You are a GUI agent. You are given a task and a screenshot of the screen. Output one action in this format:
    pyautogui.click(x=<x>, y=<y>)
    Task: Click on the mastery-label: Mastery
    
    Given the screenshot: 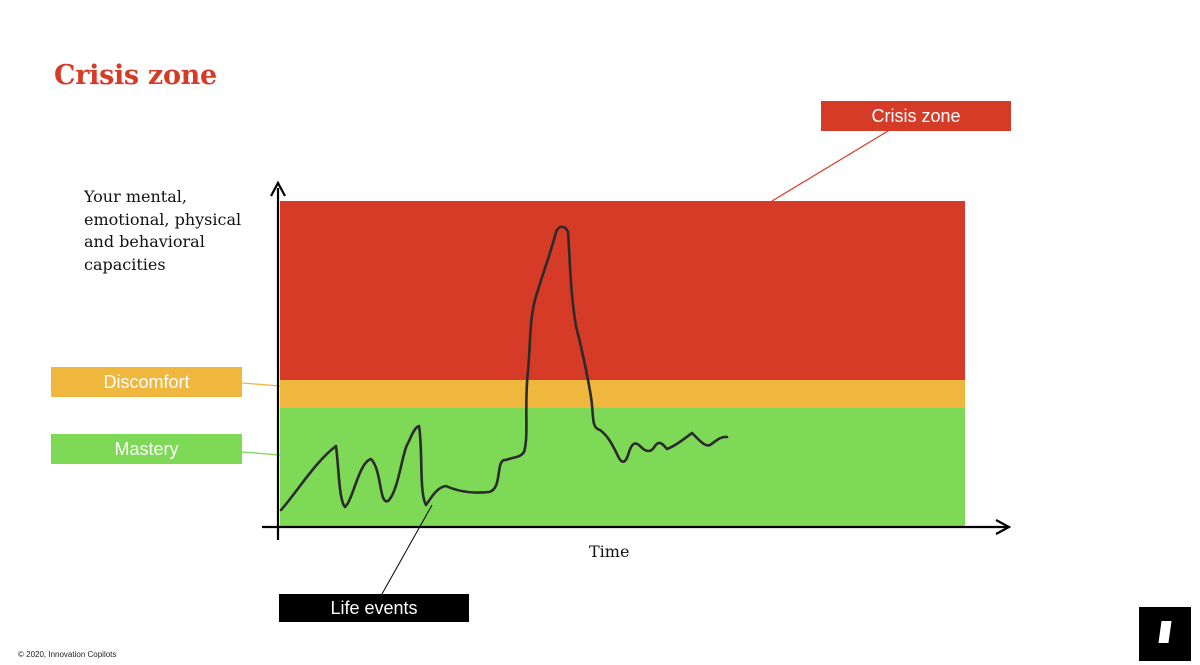 What is the action you would take?
    pyautogui.click(x=146, y=449)
    